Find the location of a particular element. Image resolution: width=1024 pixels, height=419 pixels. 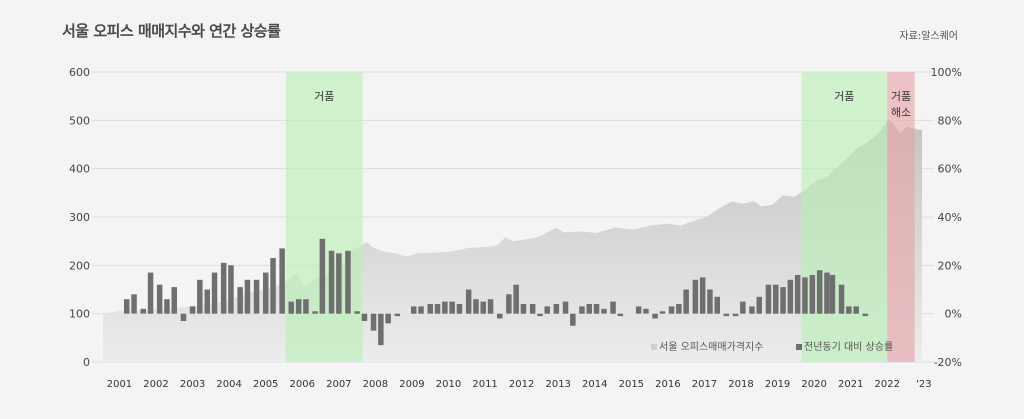

y-left-tick-label: 400 is located at coordinates (79, 169).